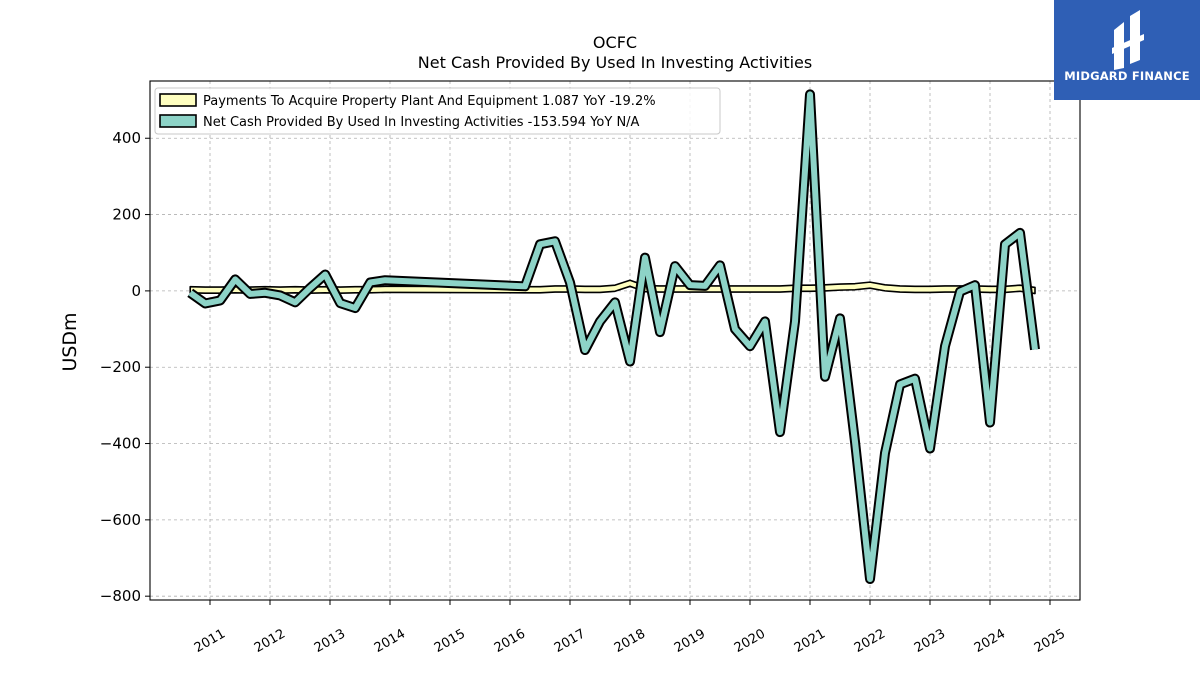  I want to click on x-tick-label: 2016, so click(510, 641).